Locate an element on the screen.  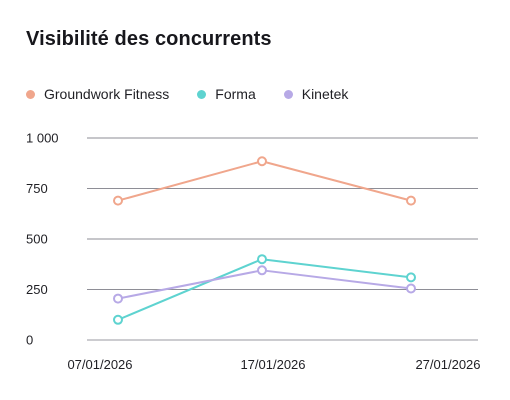
legend-swatch-groundwork-fitness is located at coordinates (30, 94).